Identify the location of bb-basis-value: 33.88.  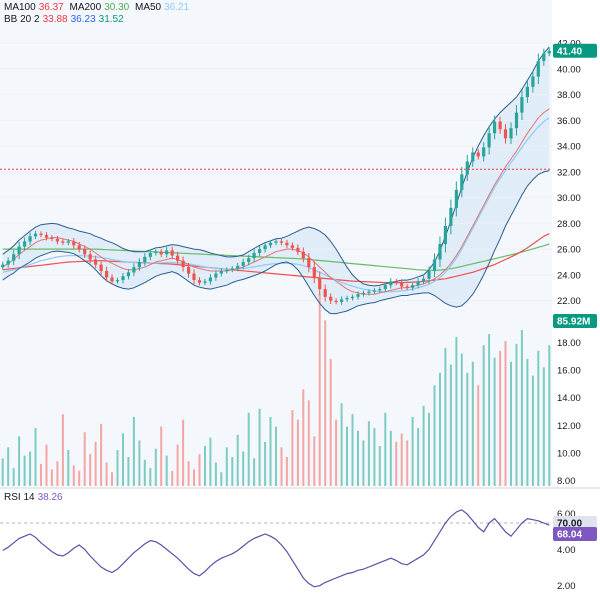
(55, 19).